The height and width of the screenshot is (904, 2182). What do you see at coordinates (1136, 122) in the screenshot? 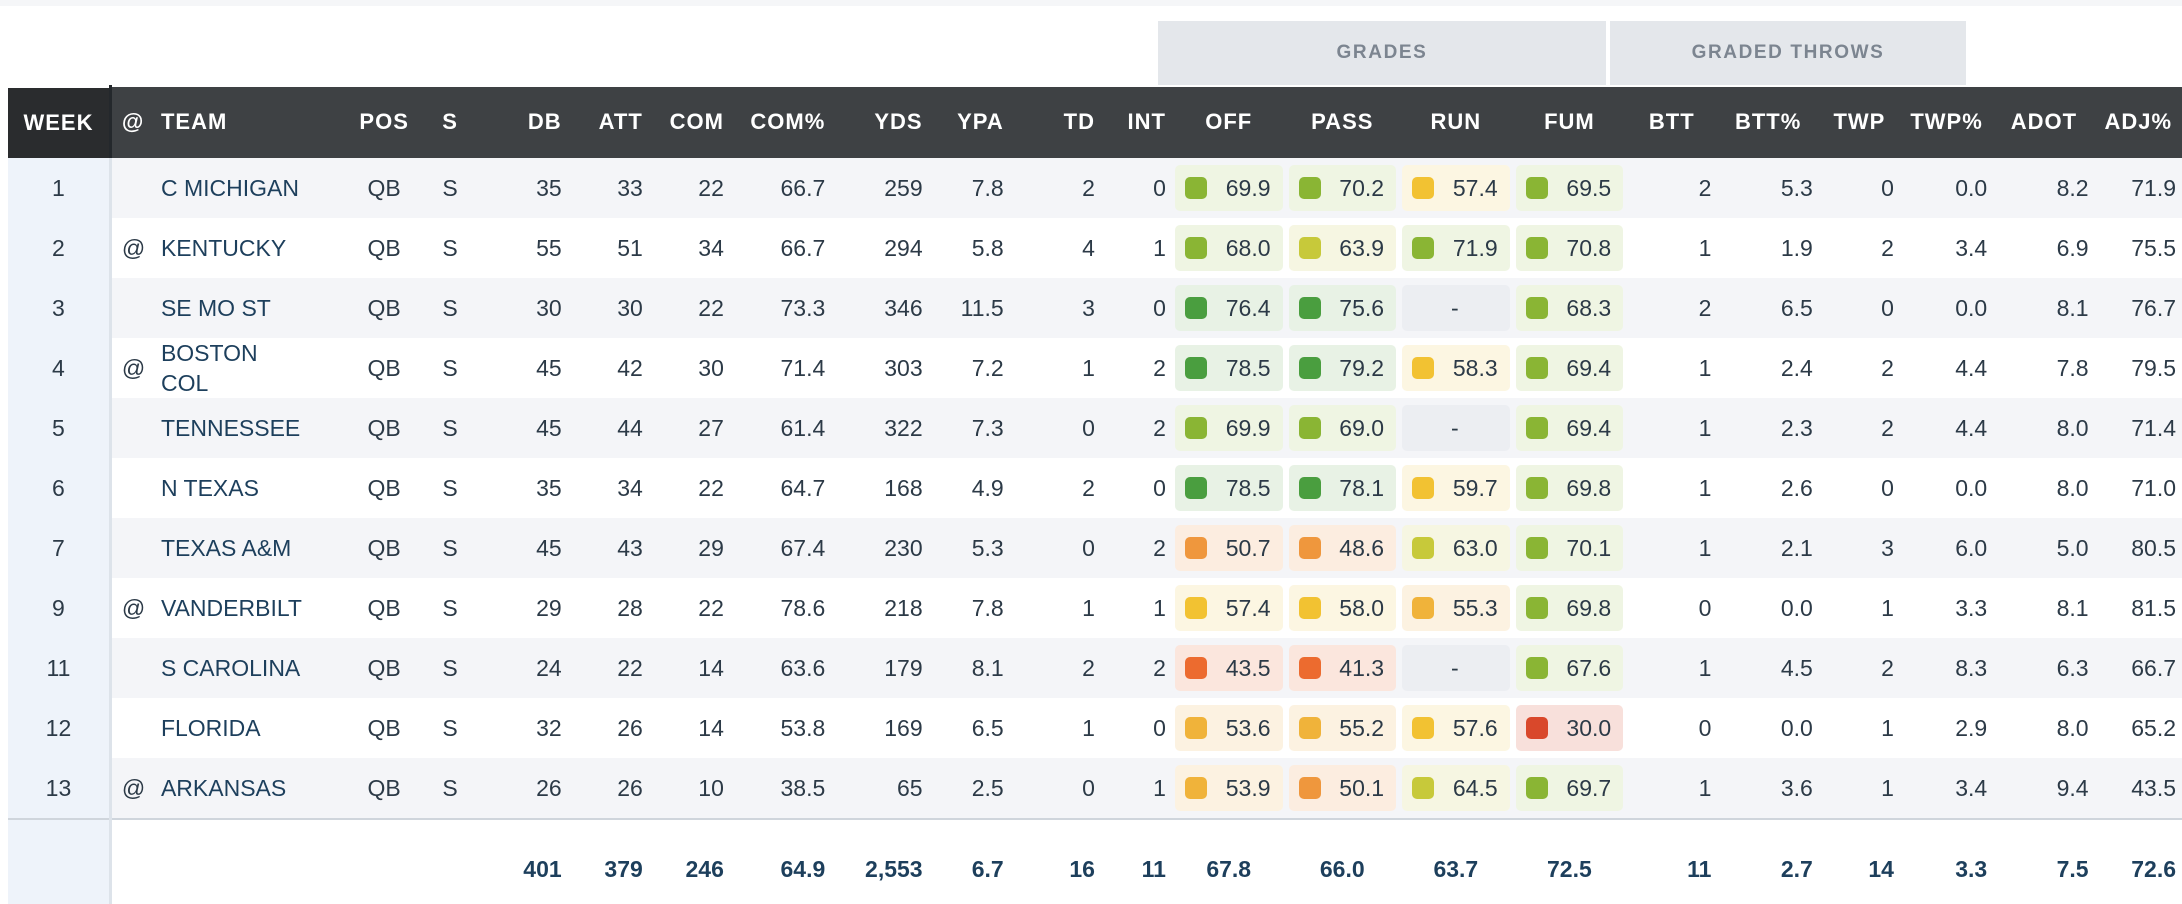
I see `col-header-int: INT` at bounding box center [1136, 122].